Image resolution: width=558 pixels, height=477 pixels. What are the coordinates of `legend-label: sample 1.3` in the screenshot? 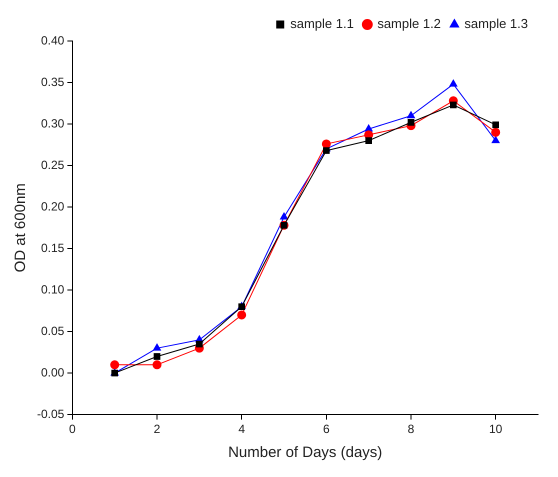 It's located at (496, 24).